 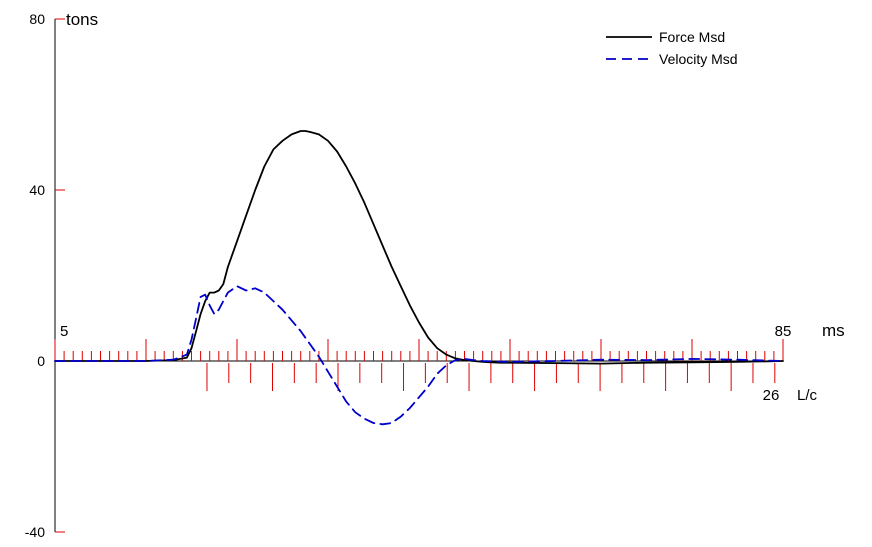 What do you see at coordinates (833, 330) in the screenshot?
I see `x-axis-unit: ms` at bounding box center [833, 330].